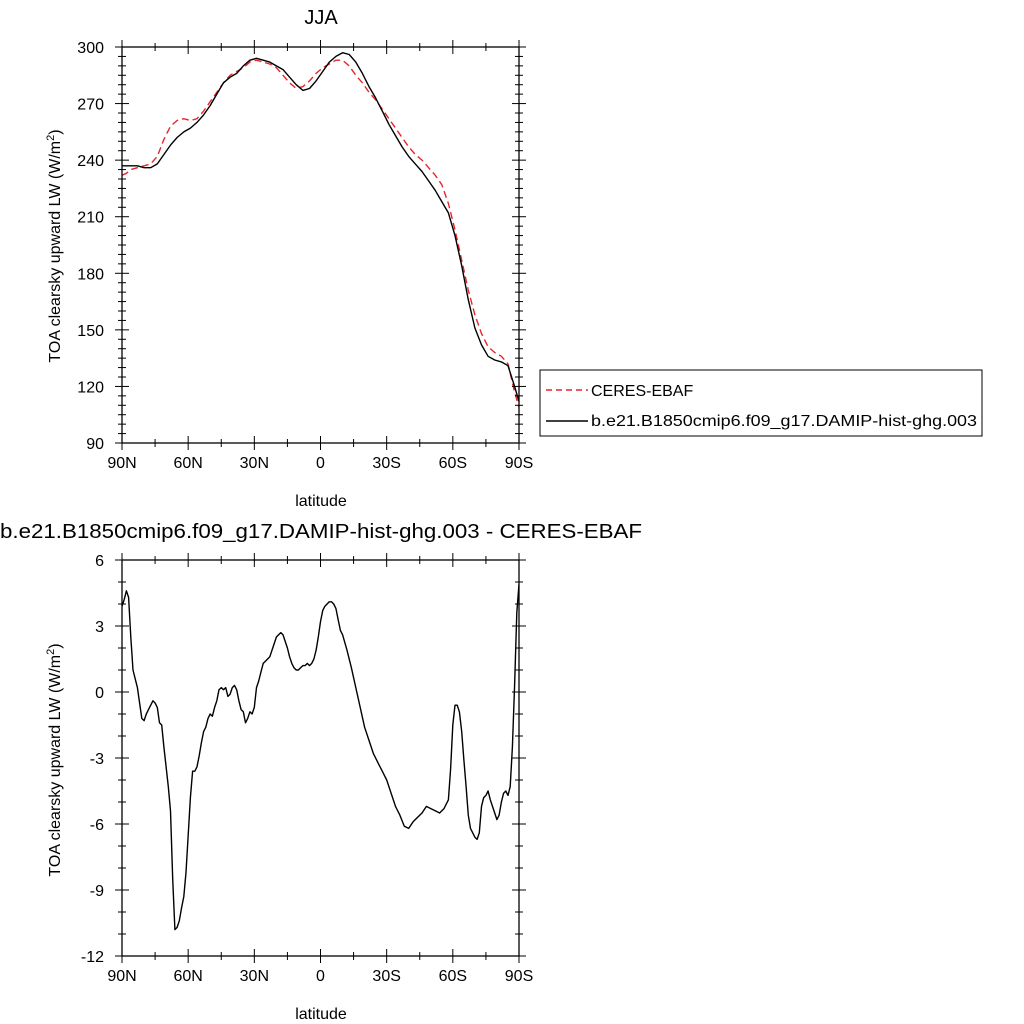  What do you see at coordinates (92, 957) in the screenshot?
I see `y-tick-label: -12` at bounding box center [92, 957].